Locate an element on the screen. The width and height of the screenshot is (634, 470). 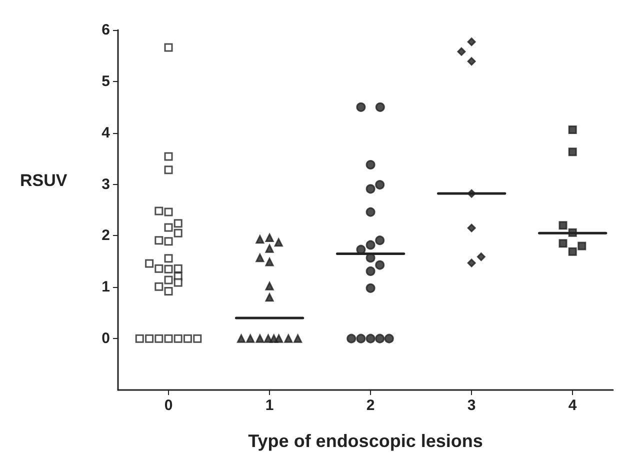
y-tick-label: 6 is located at coordinates (106, 30).